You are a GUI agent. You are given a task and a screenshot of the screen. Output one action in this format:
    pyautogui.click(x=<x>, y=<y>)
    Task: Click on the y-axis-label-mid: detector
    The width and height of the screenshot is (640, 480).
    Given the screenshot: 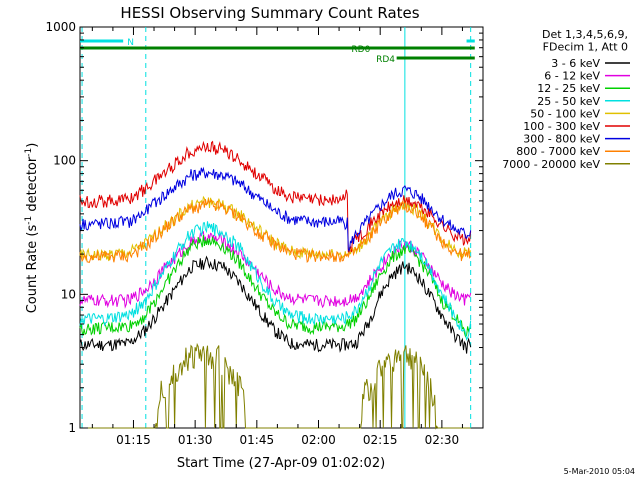 What is the action you would take?
    pyautogui.click(x=32, y=186)
    